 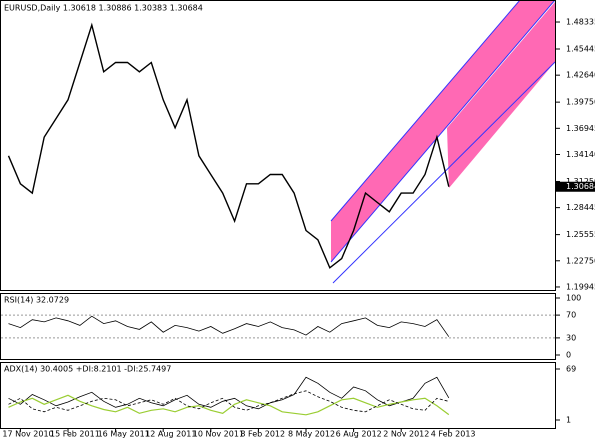 What do you see at coordinates (568, 420) in the screenshot?
I see `y-tick-label: 1` at bounding box center [568, 420].